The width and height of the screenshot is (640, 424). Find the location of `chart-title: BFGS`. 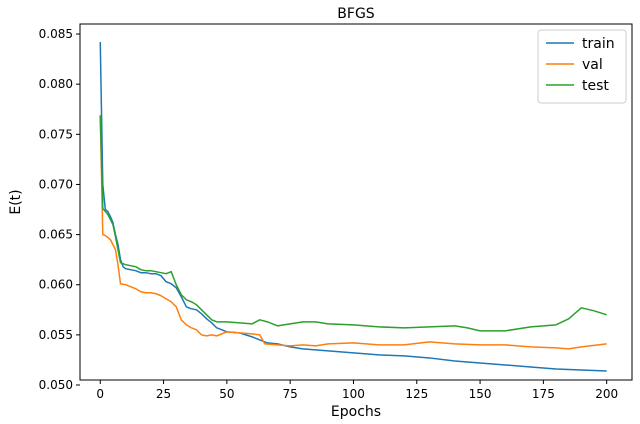

chart-title: BFGS is located at coordinates (356, 14).